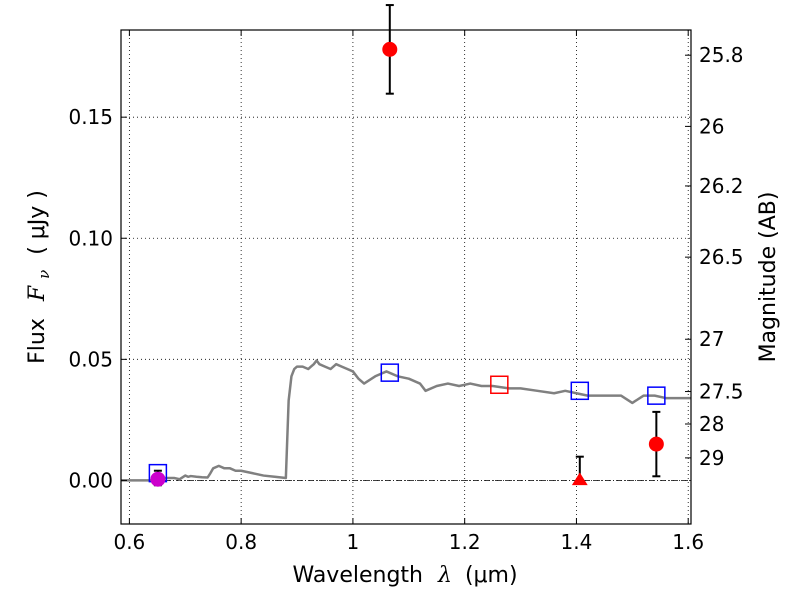 The width and height of the screenshot is (800, 600). I want to click on y2-tick-label: 27.5, so click(721, 392).